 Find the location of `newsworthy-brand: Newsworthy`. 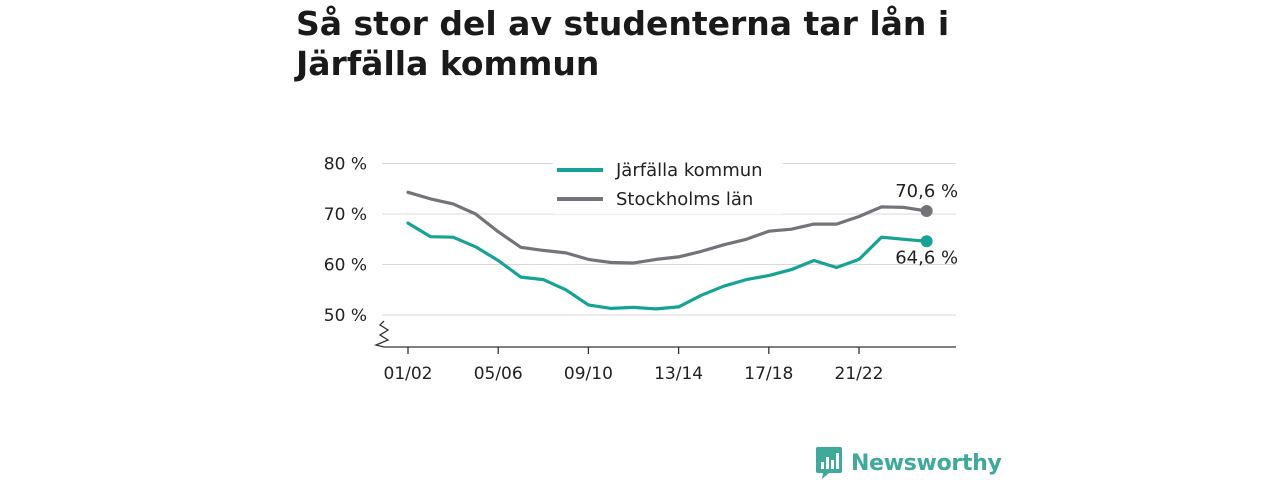

newsworthy-brand: Newsworthy is located at coordinates (908, 463).